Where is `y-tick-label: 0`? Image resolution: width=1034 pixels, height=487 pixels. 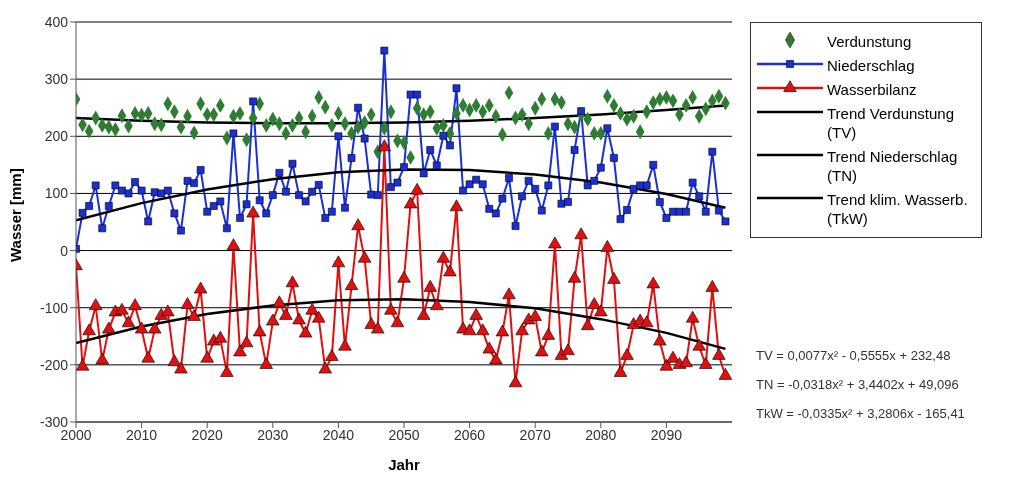
y-tick-label: 0 is located at coordinates (64, 250).